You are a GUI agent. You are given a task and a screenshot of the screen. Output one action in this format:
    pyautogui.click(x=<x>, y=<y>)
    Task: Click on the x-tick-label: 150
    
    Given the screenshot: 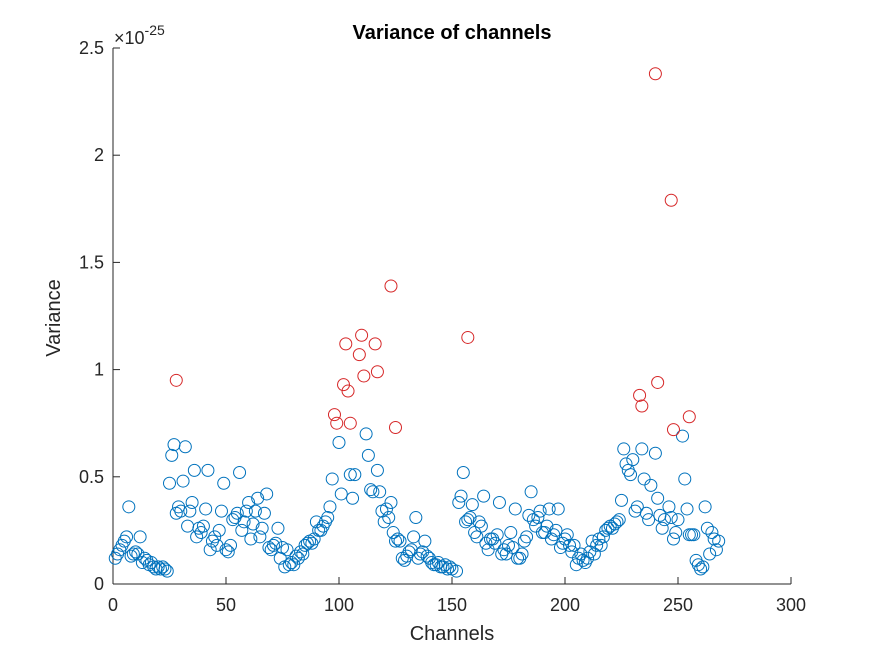 What is the action you would take?
    pyautogui.click(x=452, y=605)
    